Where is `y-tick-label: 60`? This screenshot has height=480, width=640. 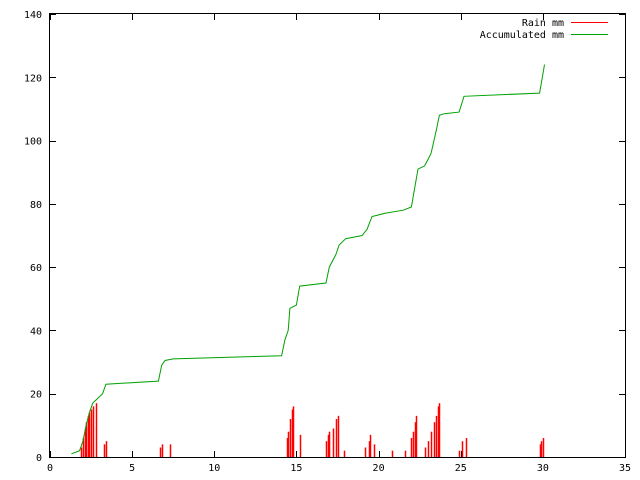
y-tick-label: 60 is located at coordinates (36, 268).